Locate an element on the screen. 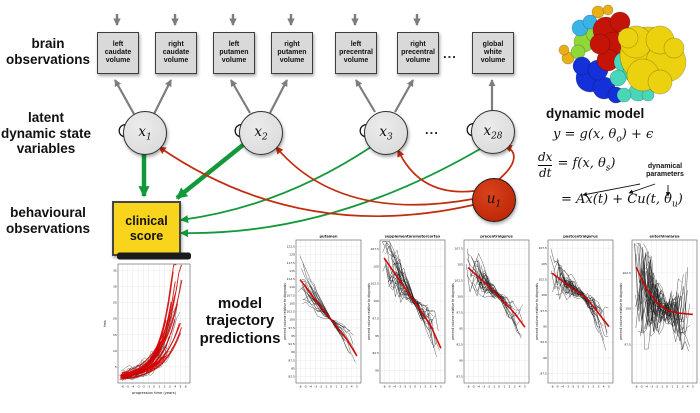  equation-dynamics: dx dt = f(x, θs) is located at coordinates (577, 165).